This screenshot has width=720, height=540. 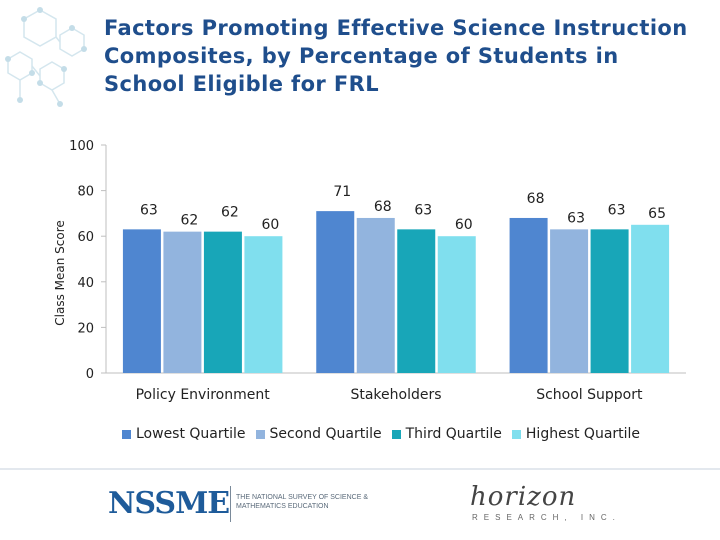 I want to click on y-tick-label: 60, so click(x=85, y=237).